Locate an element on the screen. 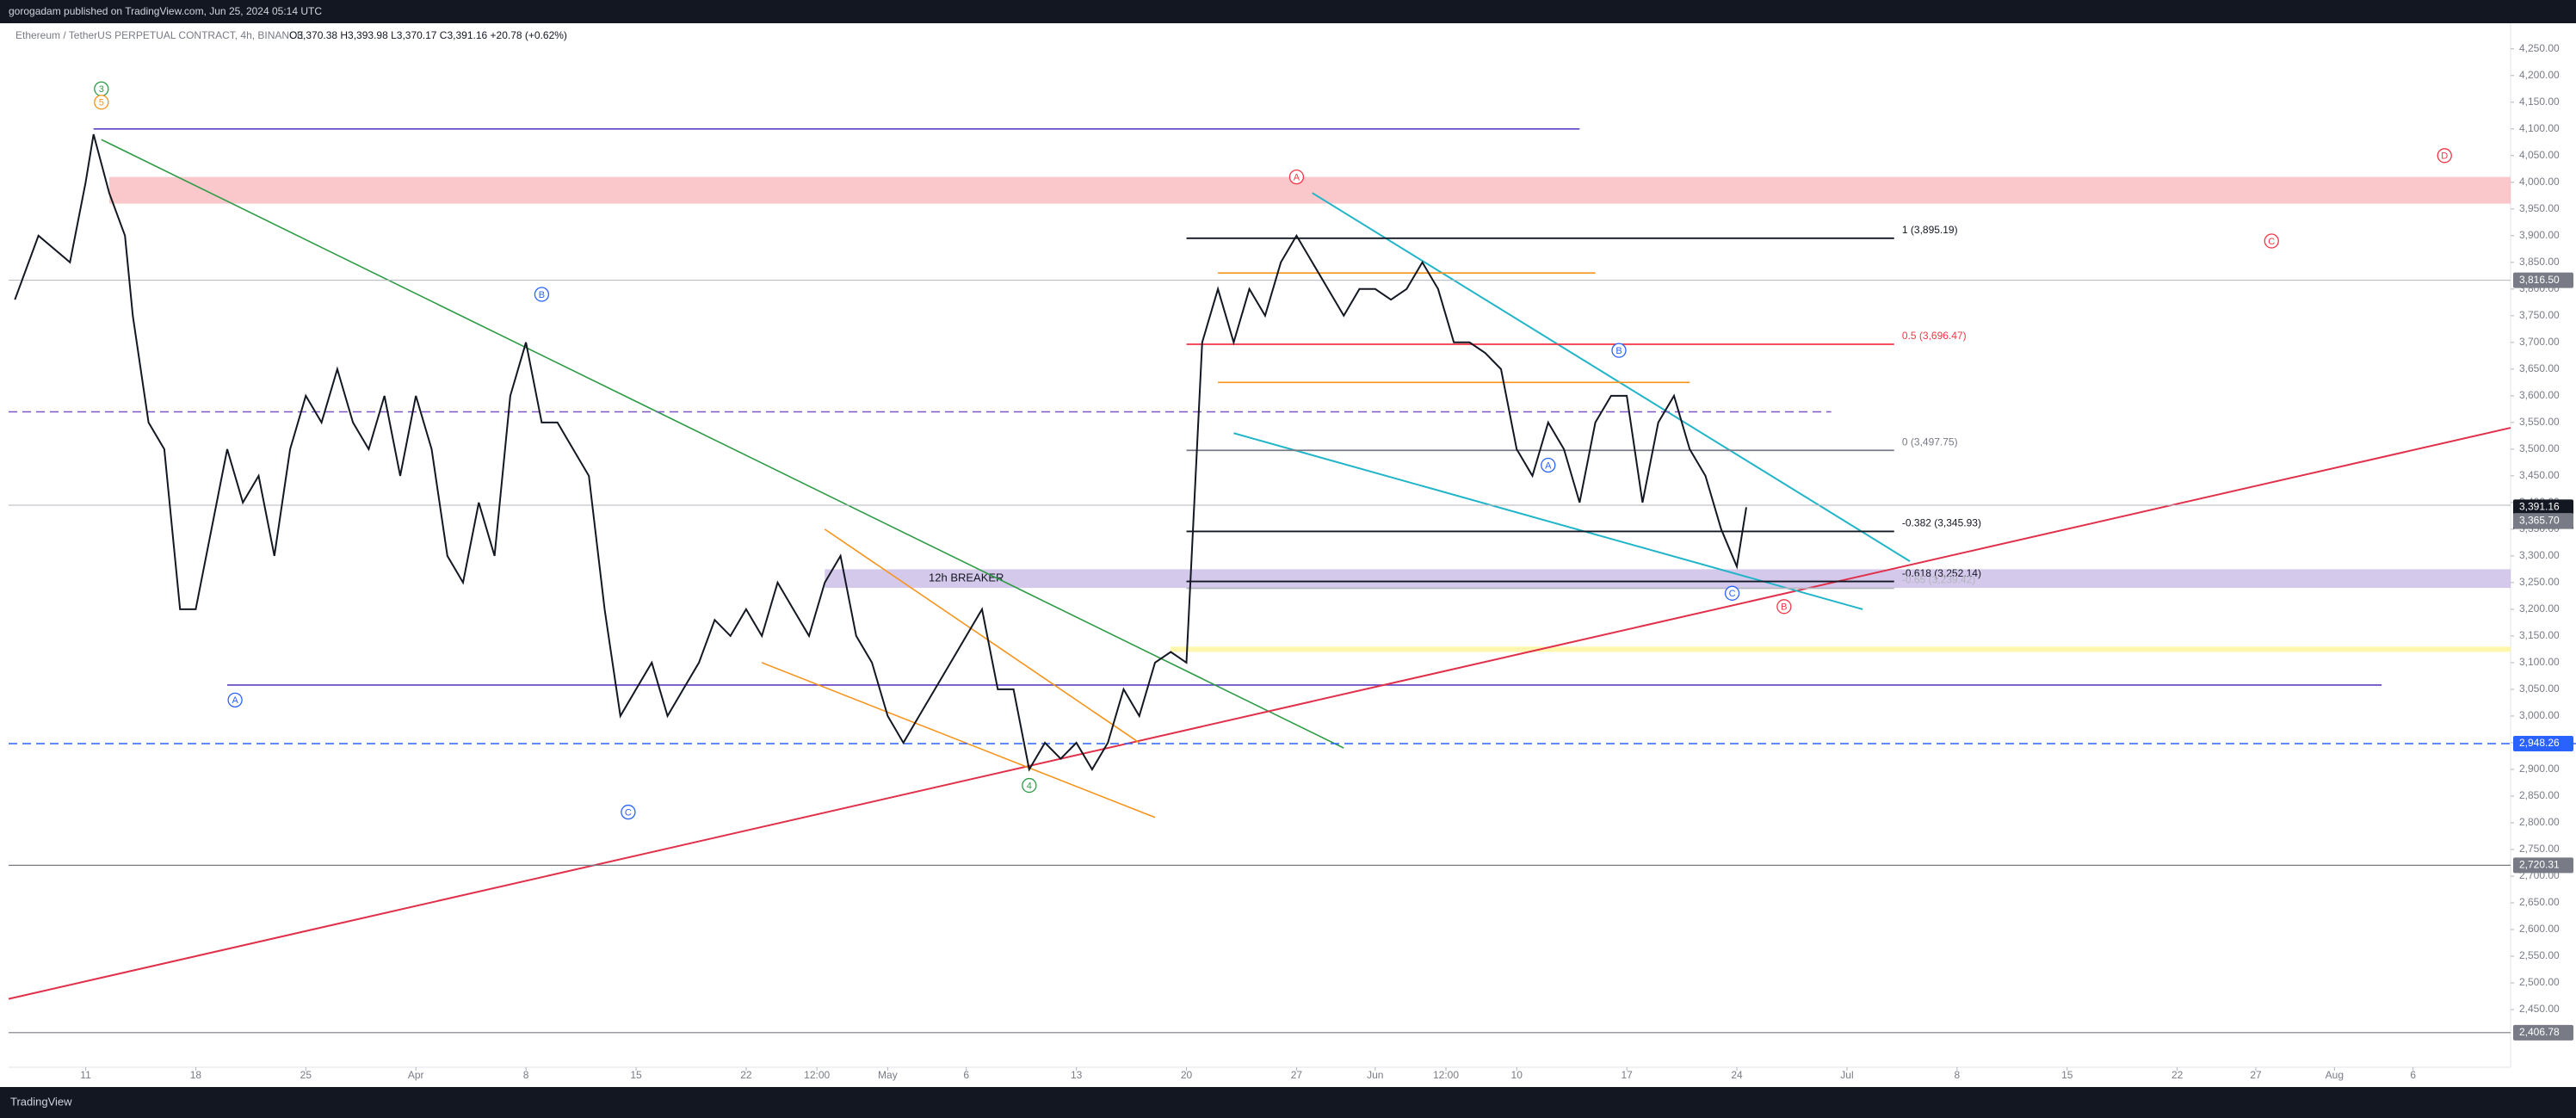 Image resolution: width=2576 pixels, height=1118 pixels. breaker-zone is located at coordinates (1668, 579).